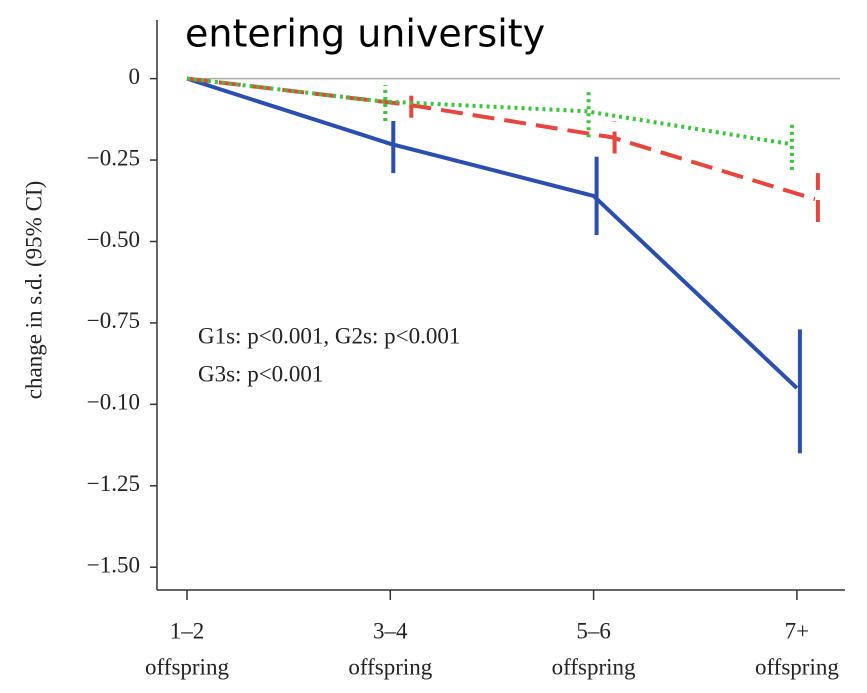  Describe the element at coordinates (113, 402) in the screenshot. I see `y-tick-label: −0.10` at that location.